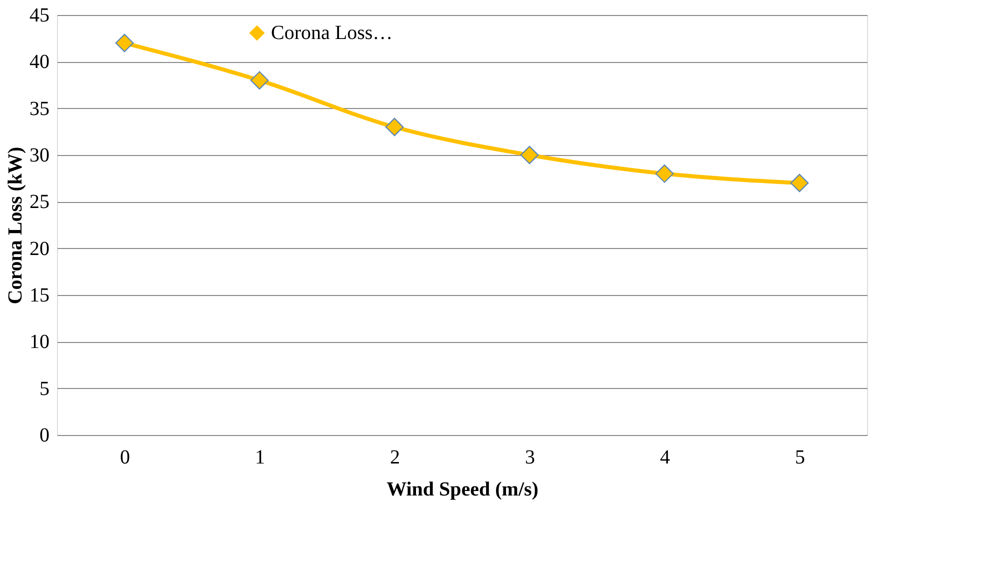 The width and height of the screenshot is (984, 569). Describe the element at coordinates (40, 109) in the screenshot. I see `y-tick-label: 35` at that location.